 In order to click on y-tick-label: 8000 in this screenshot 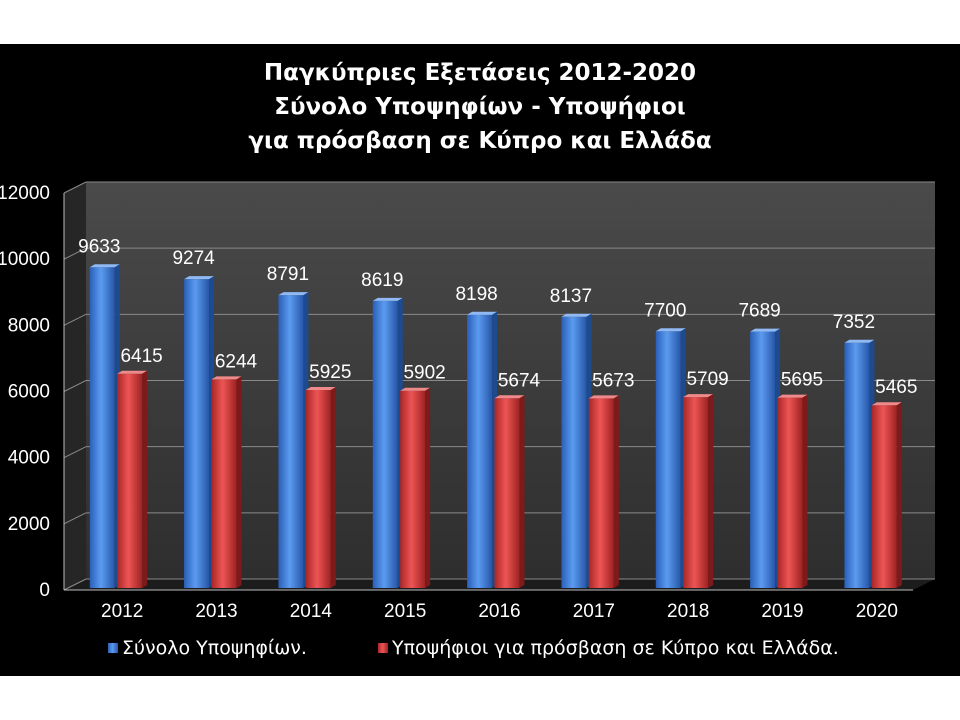, I will do `click(29, 325)`.